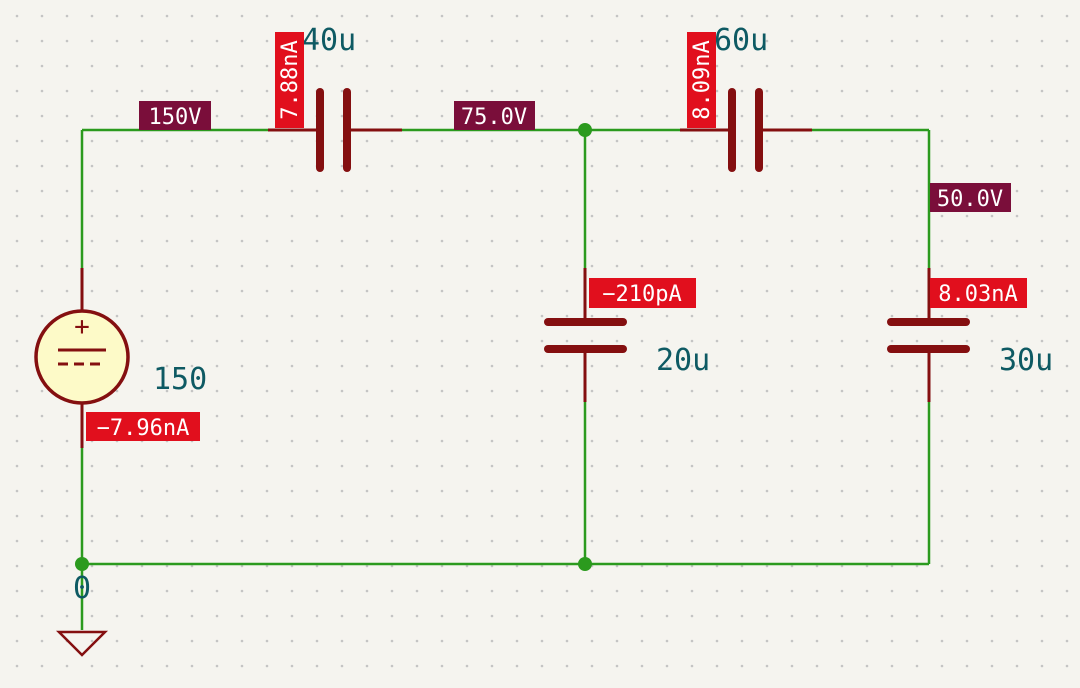 This screenshot has width=1080, height=688. Describe the element at coordinates (585, 335) in the screenshot. I see `capacitor-c3` at that location.